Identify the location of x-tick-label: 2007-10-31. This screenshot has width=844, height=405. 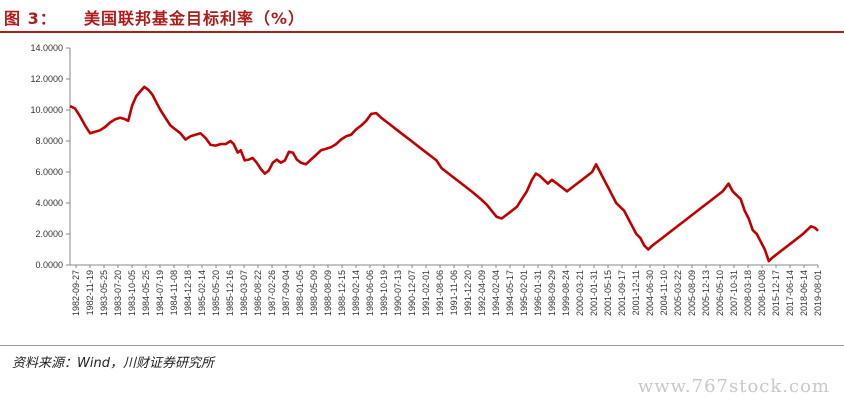
(734, 293).